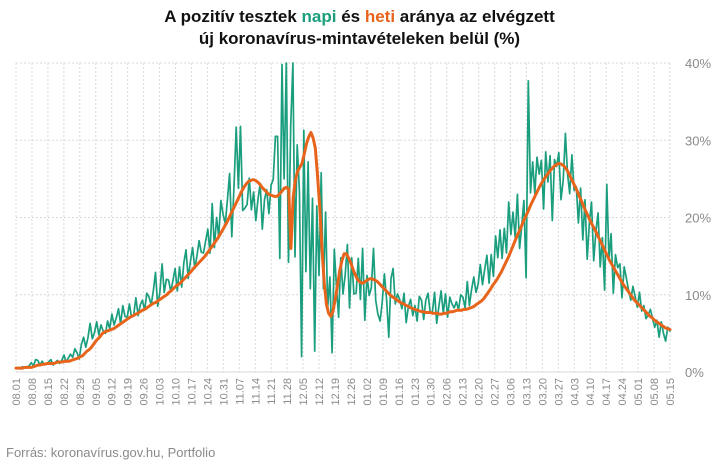  I want to click on x-tick-label: 09.05, so click(97, 392).